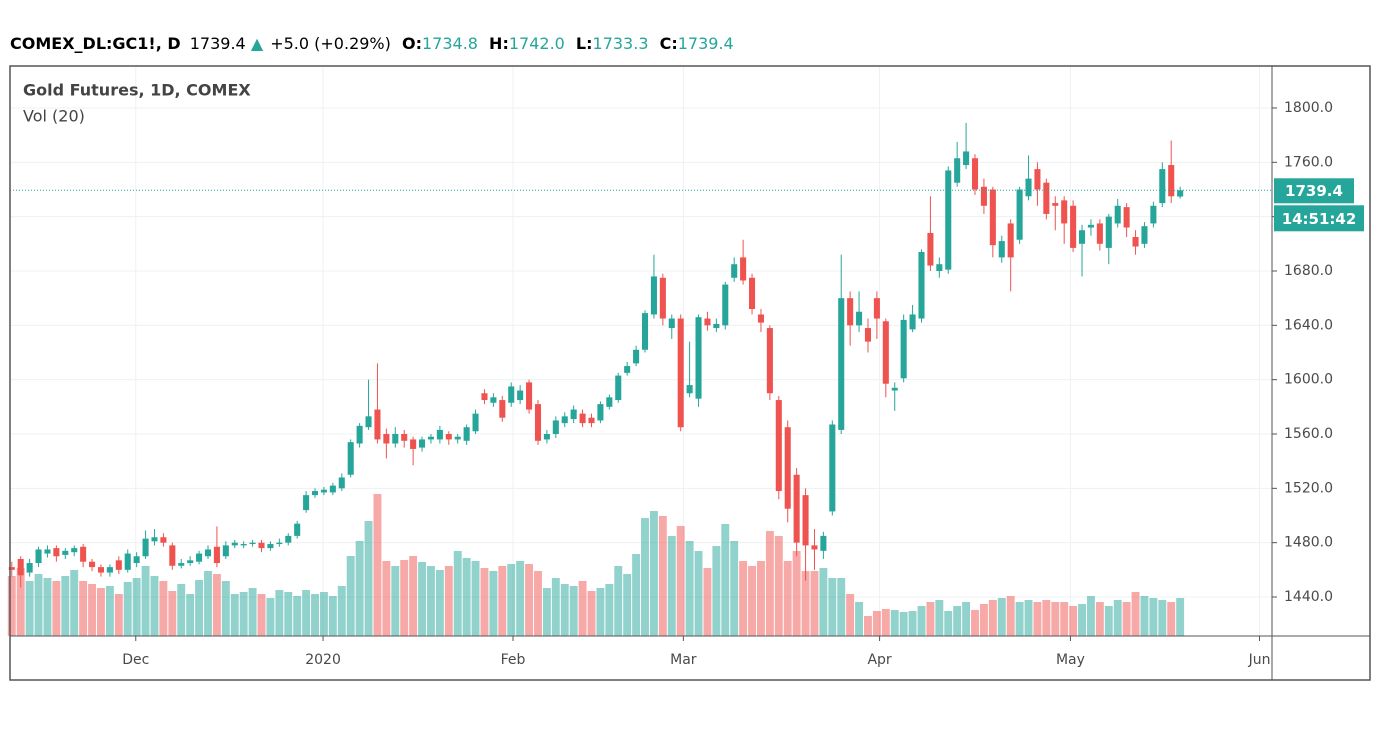  What do you see at coordinates (584, 43) in the screenshot?
I see `ohlc-label: L:` at bounding box center [584, 43].